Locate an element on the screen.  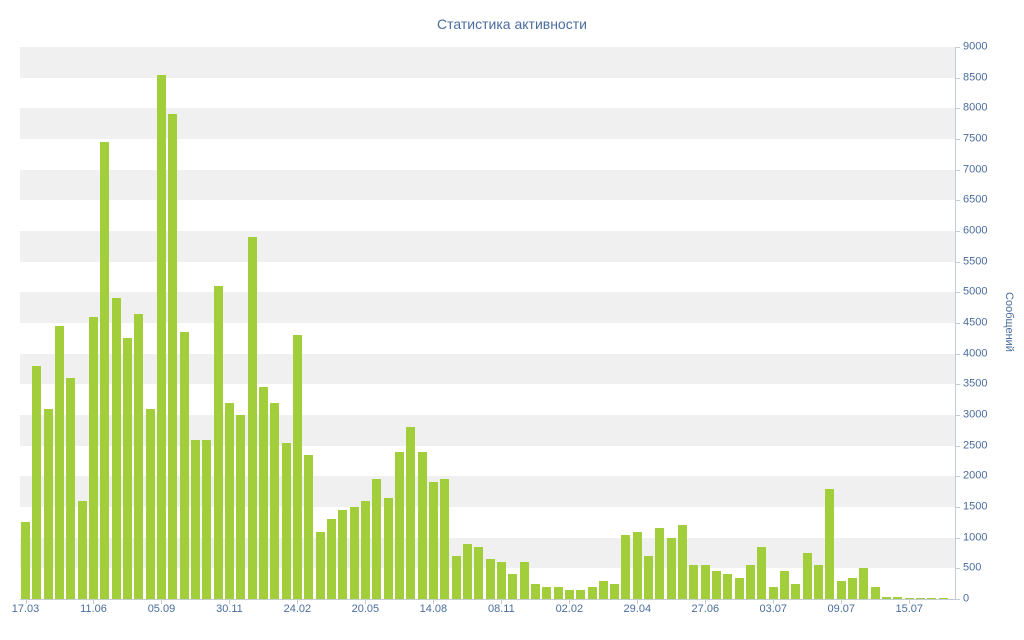
y-tick-label: 2500 is located at coordinates (975, 445).